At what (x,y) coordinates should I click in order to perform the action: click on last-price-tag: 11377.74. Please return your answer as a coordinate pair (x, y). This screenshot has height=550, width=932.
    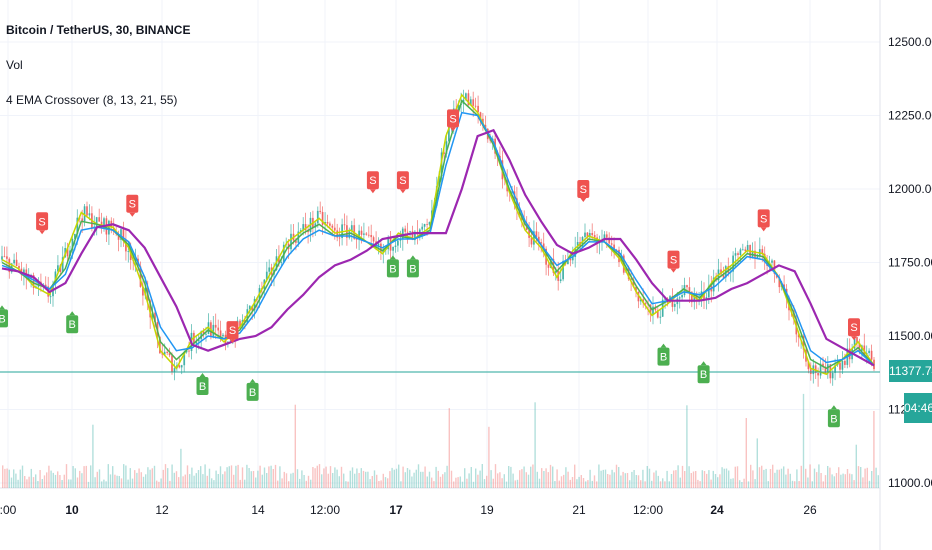
    Looking at the image, I should click on (910, 371).